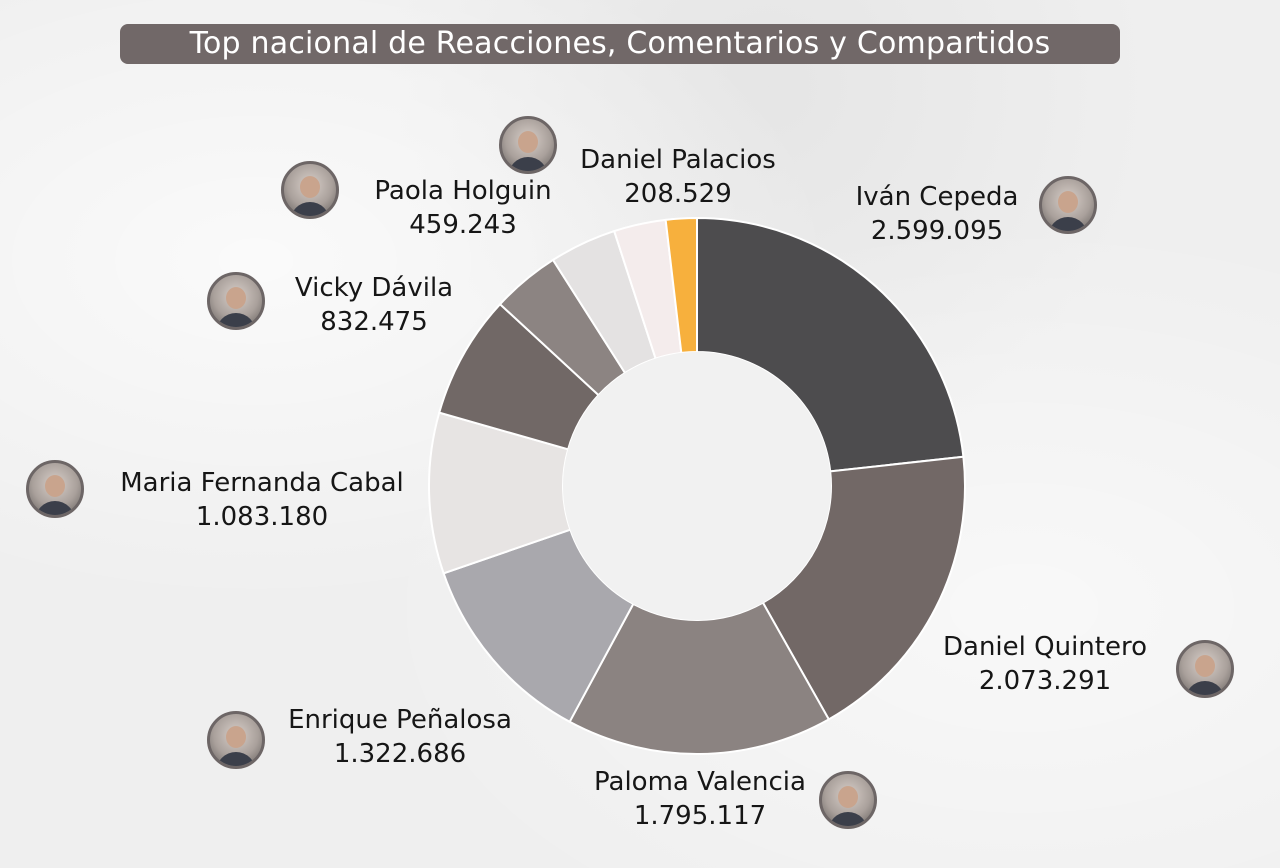  Describe the element at coordinates (1045, 664) in the screenshot. I see `label-daniel-quintero: Daniel Quintero 2.073.291` at that location.